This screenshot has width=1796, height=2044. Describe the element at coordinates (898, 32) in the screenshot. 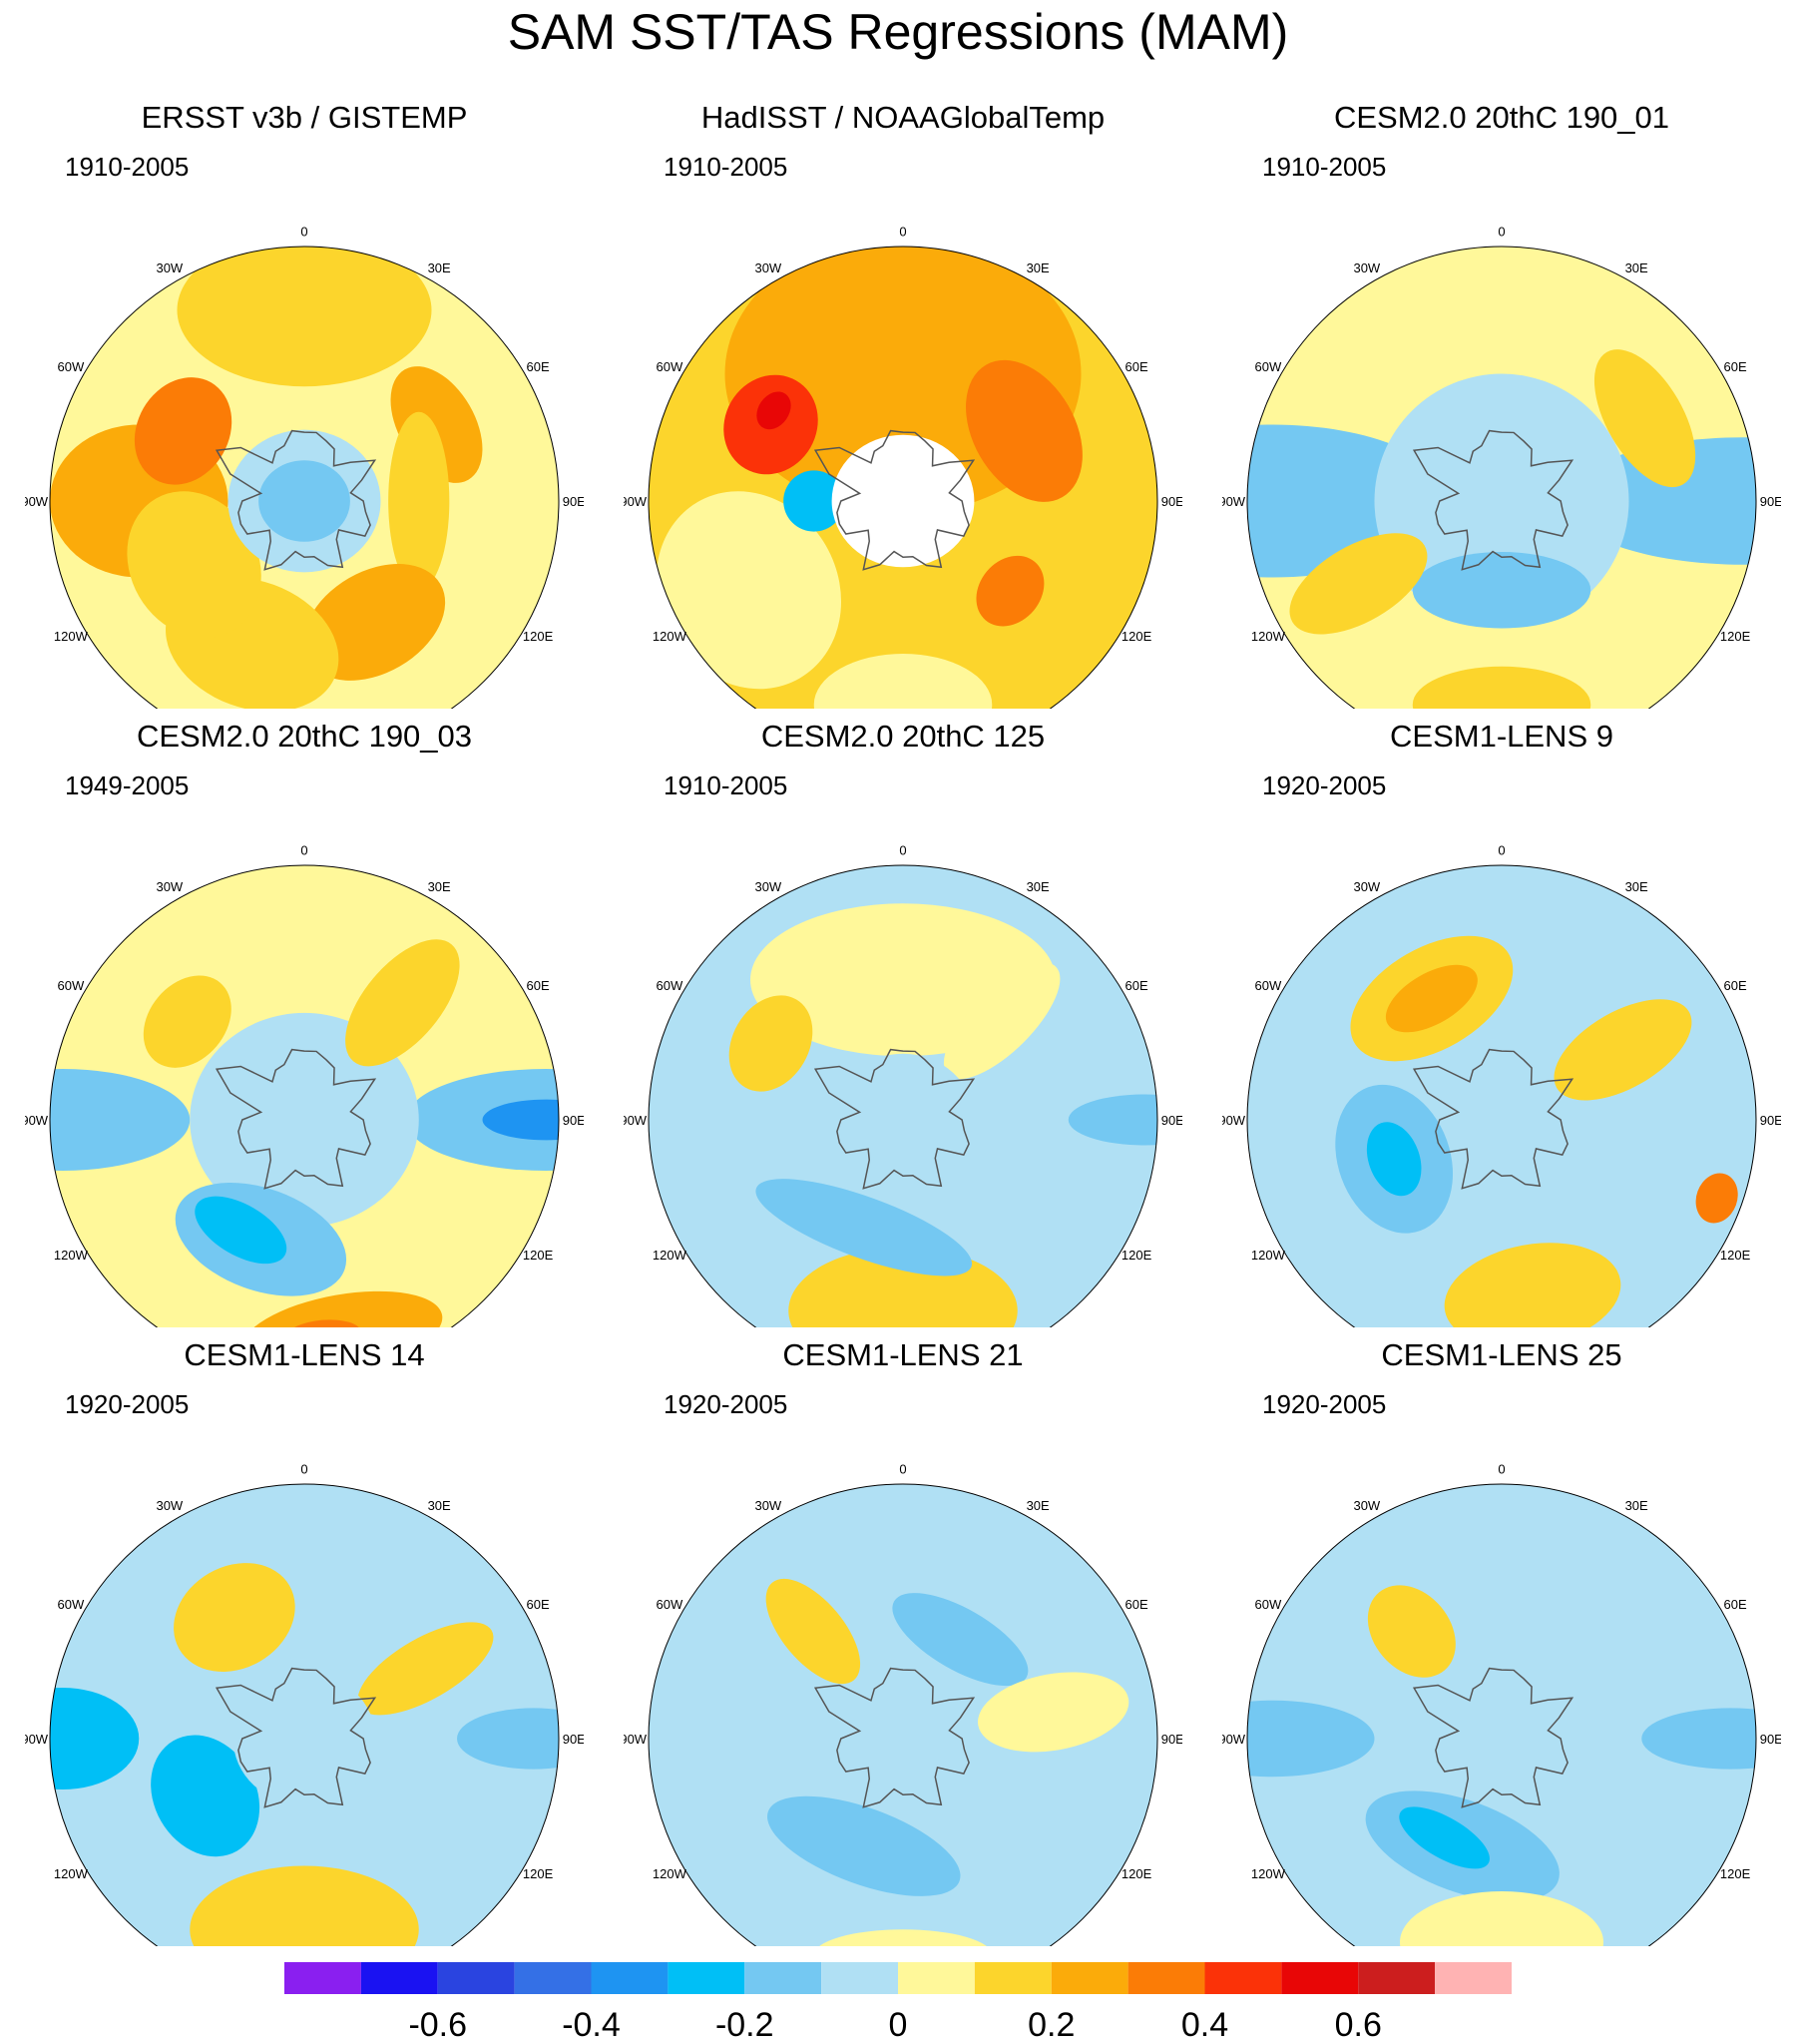

I see `figure-title: SAM SST/TAS Regressions (MAM)` at that location.